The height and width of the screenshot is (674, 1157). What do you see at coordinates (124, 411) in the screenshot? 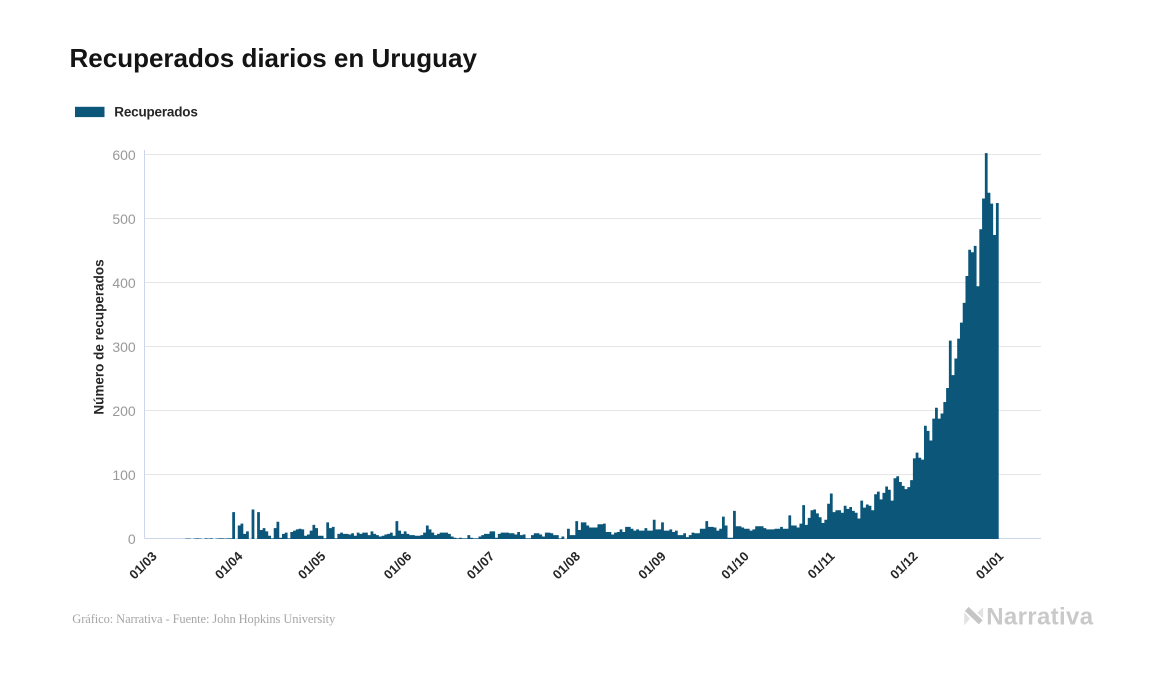
I see `svg-text: 200` at bounding box center [124, 411].